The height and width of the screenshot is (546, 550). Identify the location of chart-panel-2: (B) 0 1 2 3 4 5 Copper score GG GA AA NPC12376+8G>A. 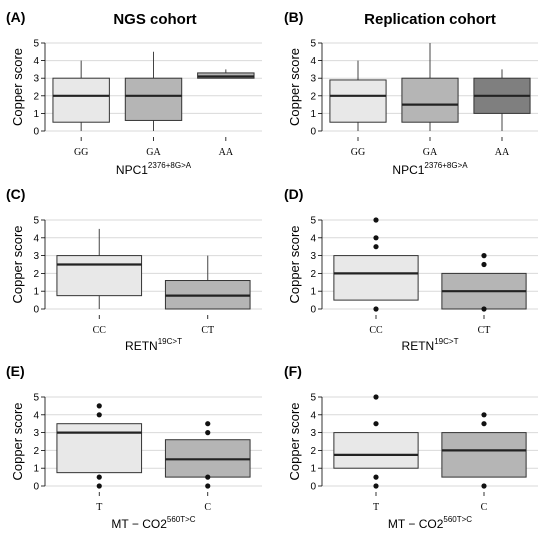
(411, 93).